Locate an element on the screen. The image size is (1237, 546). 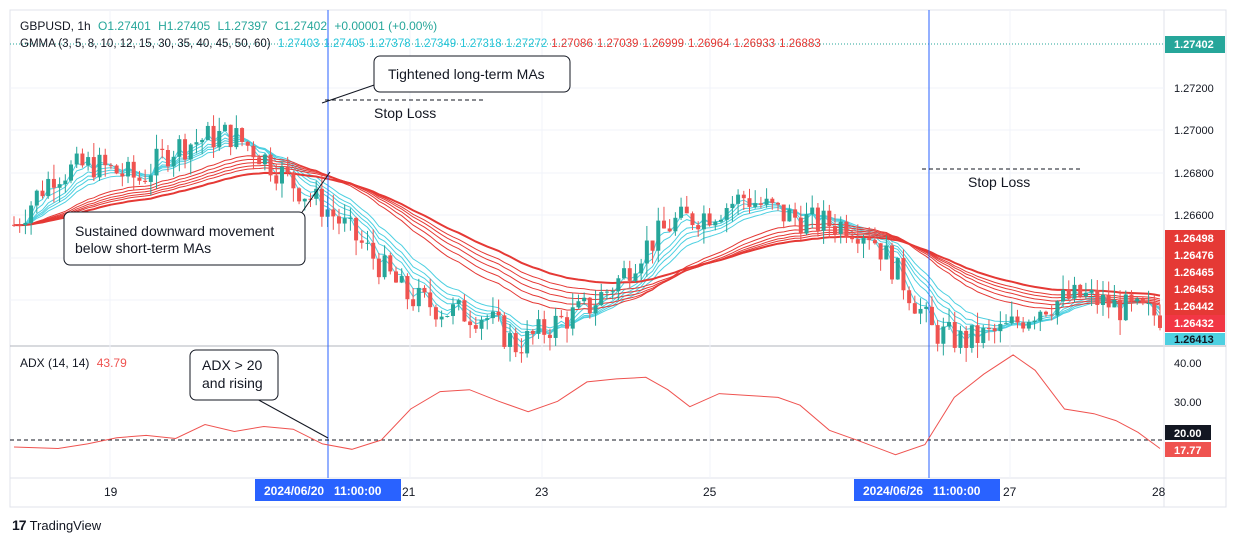
ohlc-low: L1.27397 is located at coordinates (242, 26).